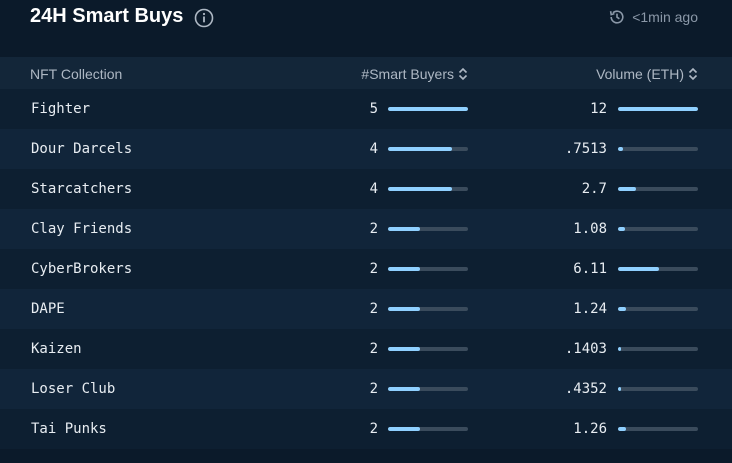 The width and height of the screenshot is (732, 463). What do you see at coordinates (585, 349) in the screenshot?
I see `volume-value: .1403` at bounding box center [585, 349].